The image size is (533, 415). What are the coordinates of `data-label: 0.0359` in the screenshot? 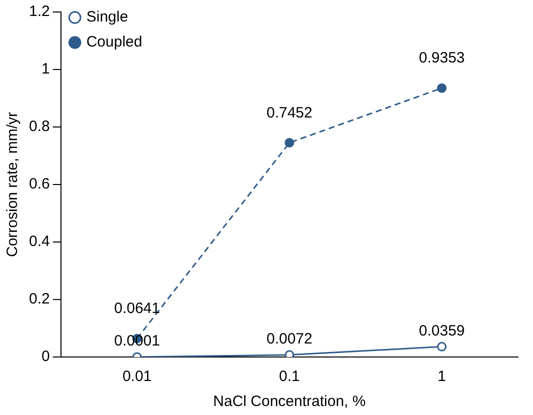 It's located at (441, 331).